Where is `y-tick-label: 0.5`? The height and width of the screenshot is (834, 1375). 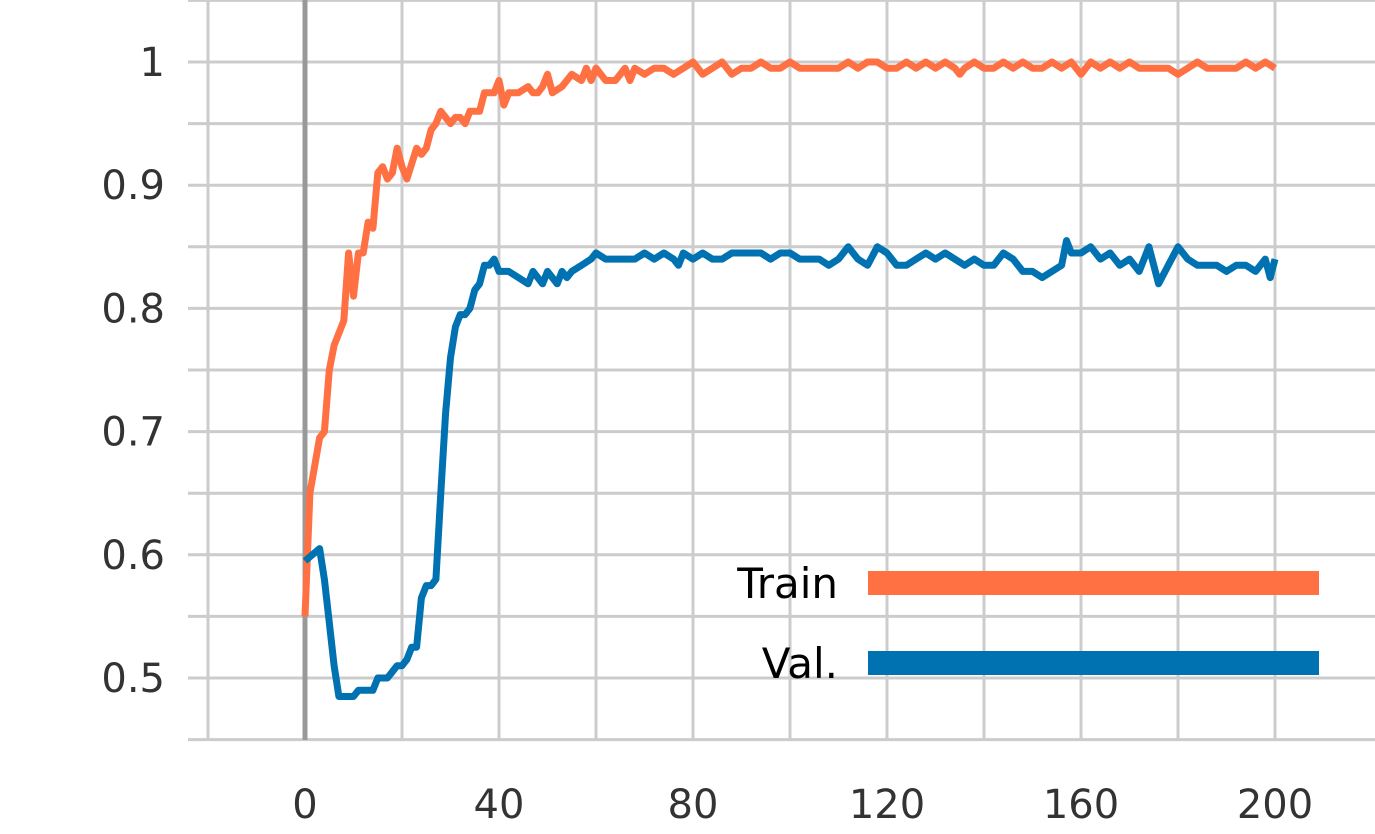 y-tick-label: 0.5 is located at coordinates (133, 679).